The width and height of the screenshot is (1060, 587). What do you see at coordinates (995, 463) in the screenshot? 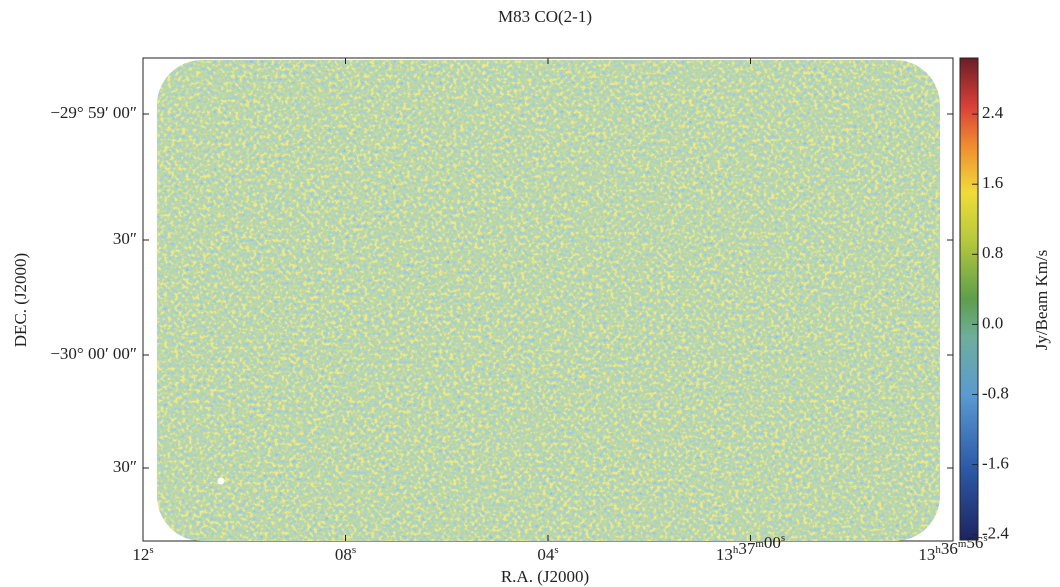
I see `colorbar-tick-label: -1.6` at bounding box center [995, 463].